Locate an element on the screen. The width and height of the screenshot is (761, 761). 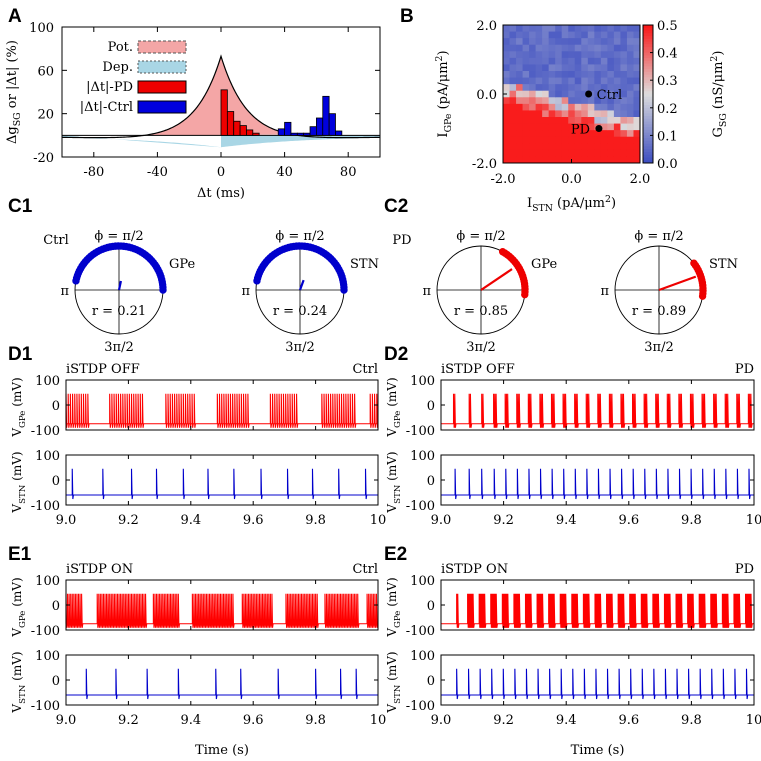
x-tick-label: 9.2 is located at coordinates (503, 520).